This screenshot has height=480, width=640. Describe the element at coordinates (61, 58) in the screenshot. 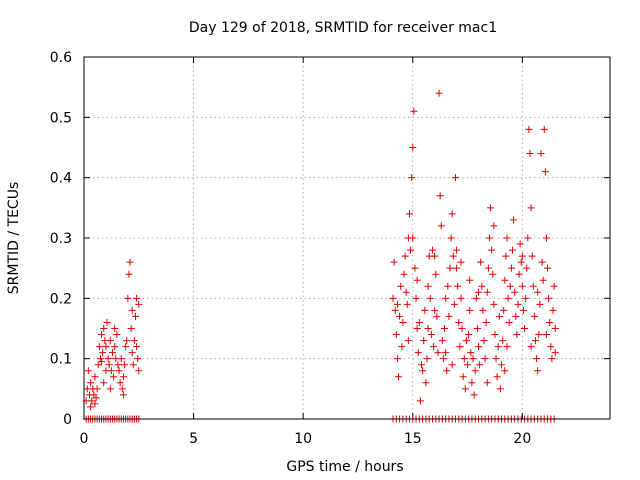

I see `y-tick-label: 0.6` at that location.